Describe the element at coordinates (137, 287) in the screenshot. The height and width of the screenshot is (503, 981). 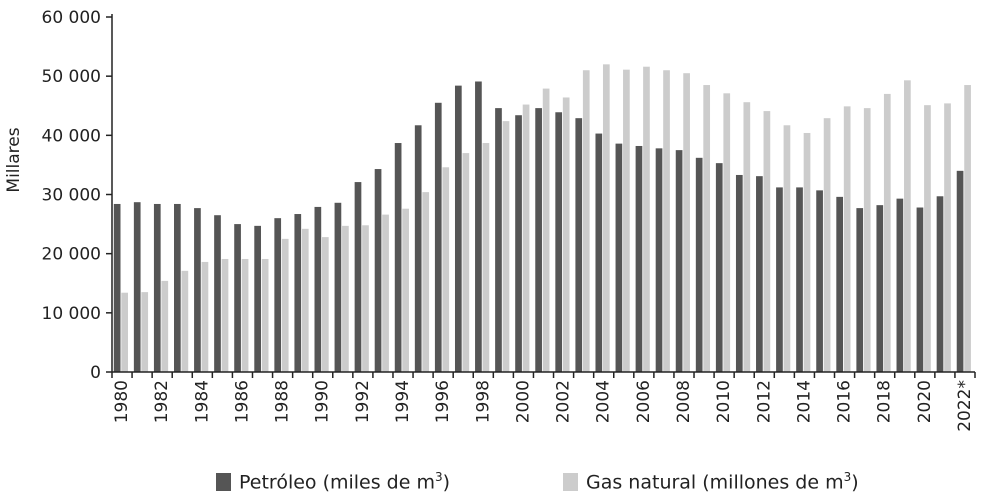
I see `bar-petroleo-1981` at that location.